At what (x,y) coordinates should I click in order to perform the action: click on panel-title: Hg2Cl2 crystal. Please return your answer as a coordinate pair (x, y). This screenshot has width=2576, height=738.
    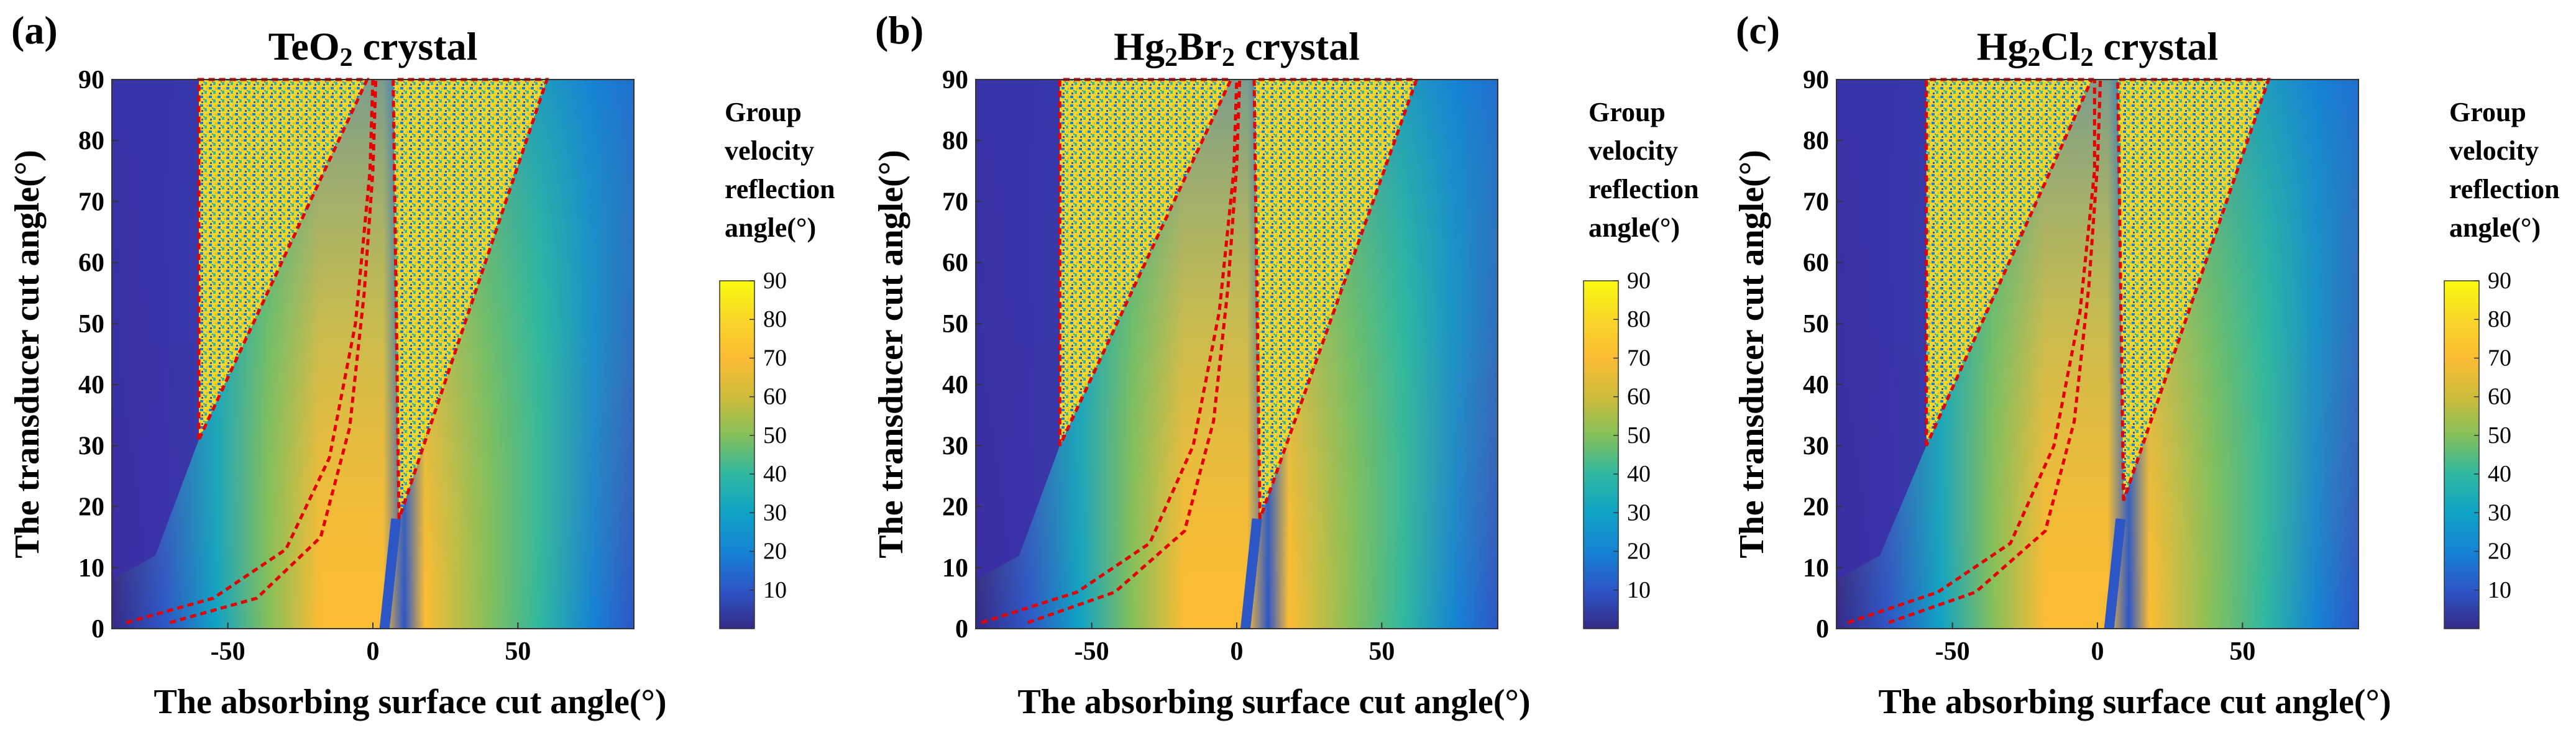
    Looking at the image, I should click on (2098, 48).